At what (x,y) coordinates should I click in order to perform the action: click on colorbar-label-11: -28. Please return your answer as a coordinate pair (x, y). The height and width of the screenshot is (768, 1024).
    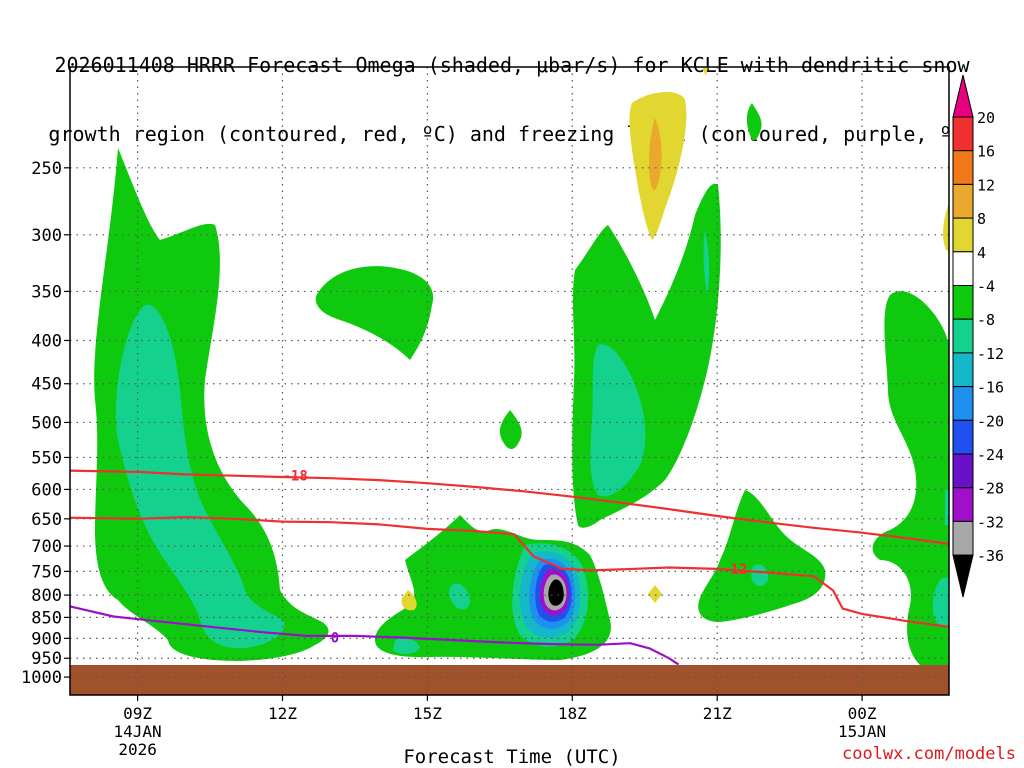
    Looking at the image, I should click on (990, 489).